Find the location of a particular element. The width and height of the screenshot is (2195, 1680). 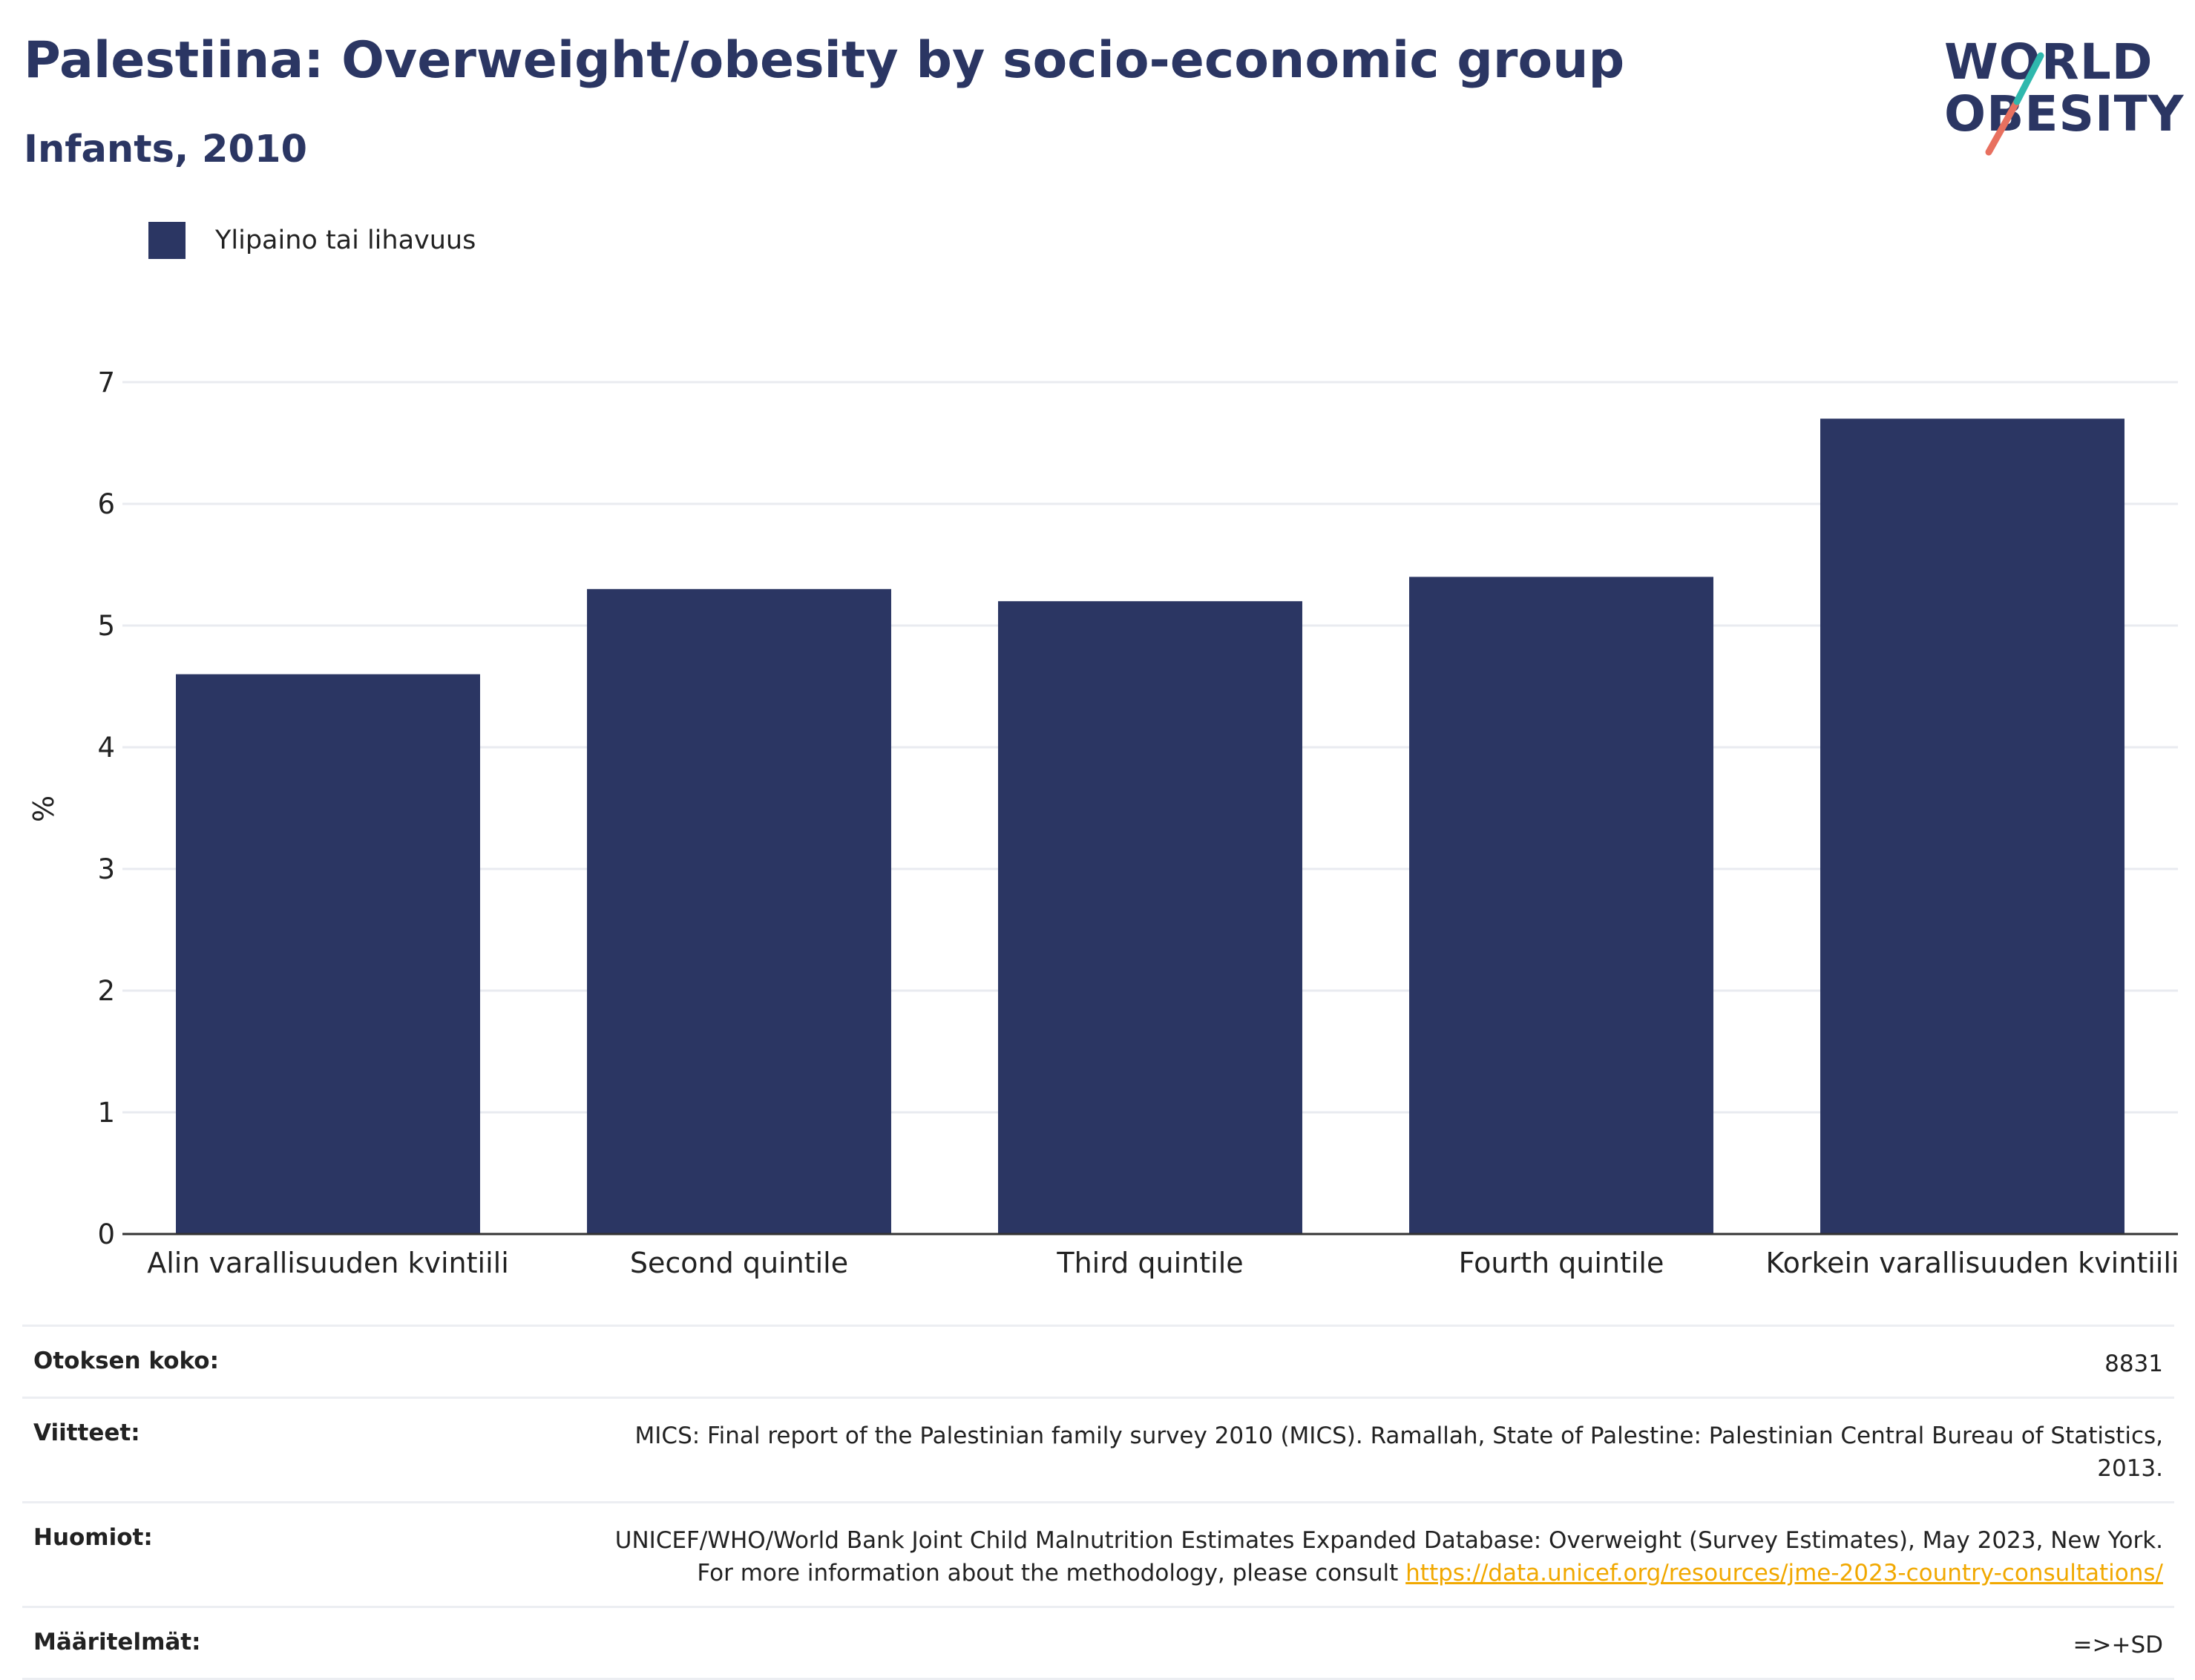

legend-label: Ylipaino tai lihavuus is located at coordinates (345, 241).